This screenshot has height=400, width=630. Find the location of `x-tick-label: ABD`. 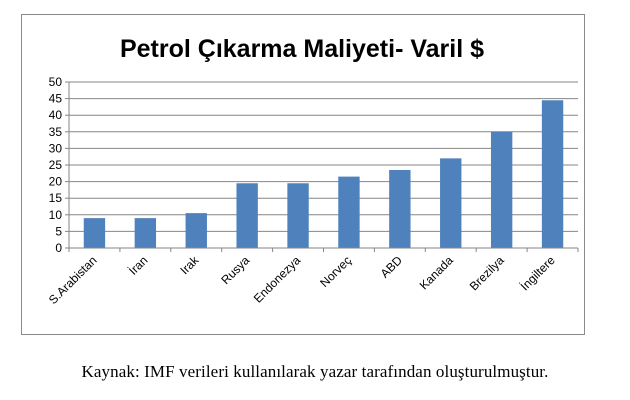

x-tick-label: ABD is located at coordinates (392, 267).